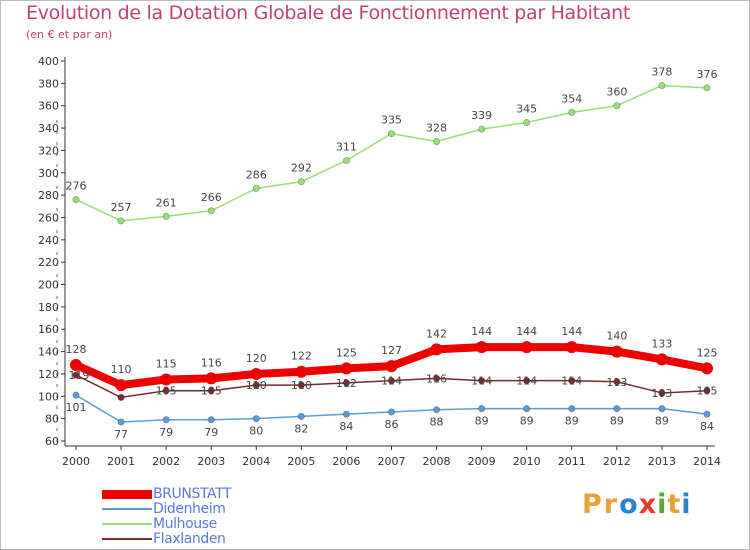 The height and width of the screenshot is (550, 750). I want to click on data-label-mulhouse: 335, so click(391, 120).